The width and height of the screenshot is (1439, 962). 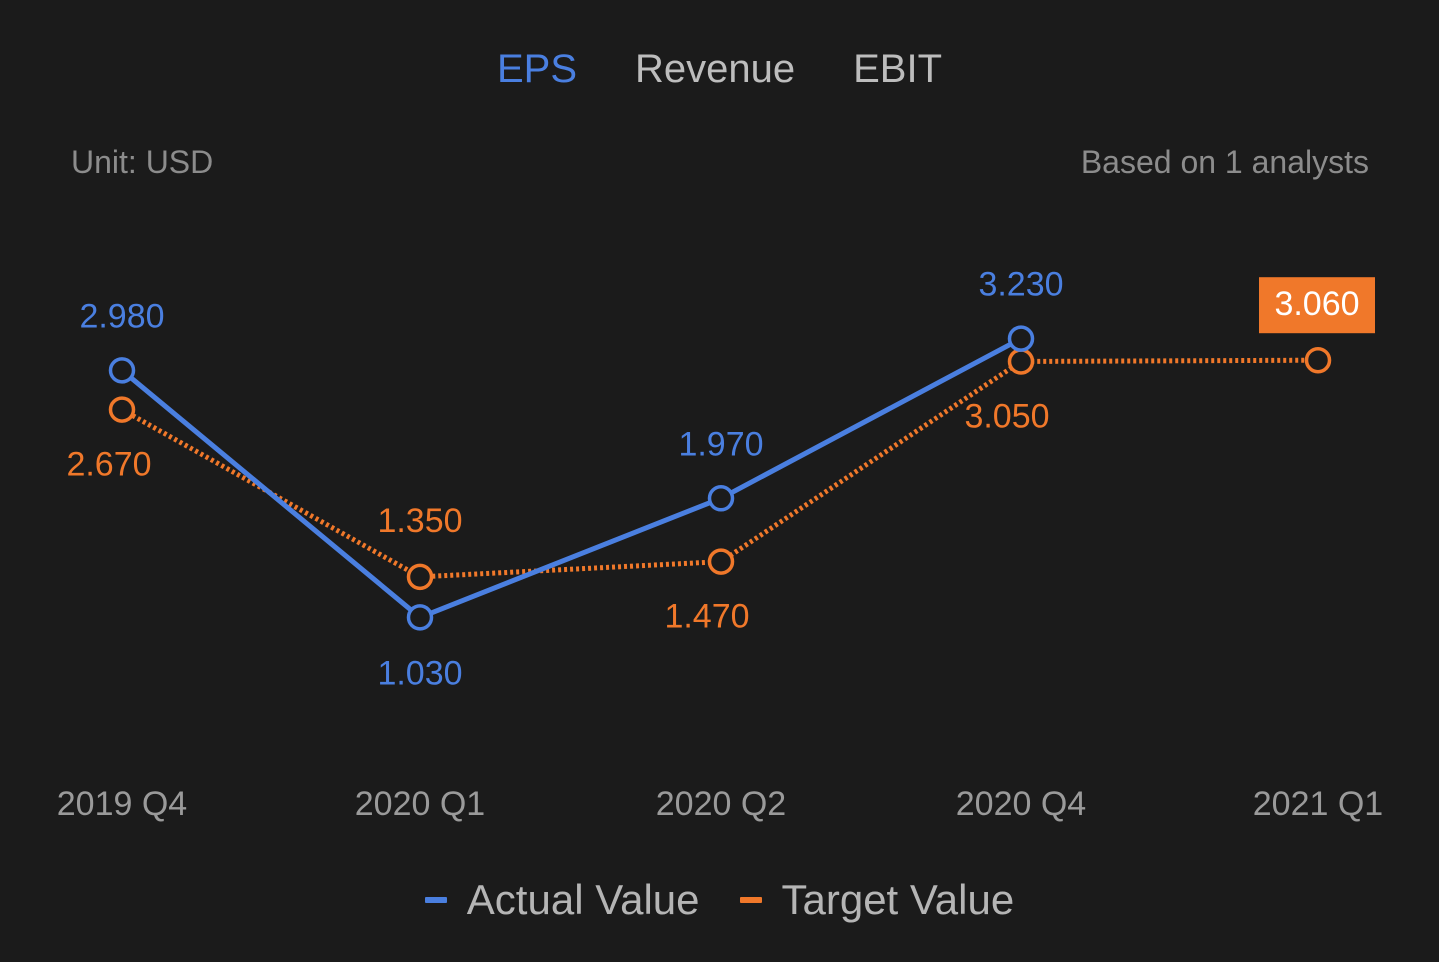 What do you see at coordinates (121, 316) in the screenshot?
I see `actual-data-label: 2.980` at bounding box center [121, 316].